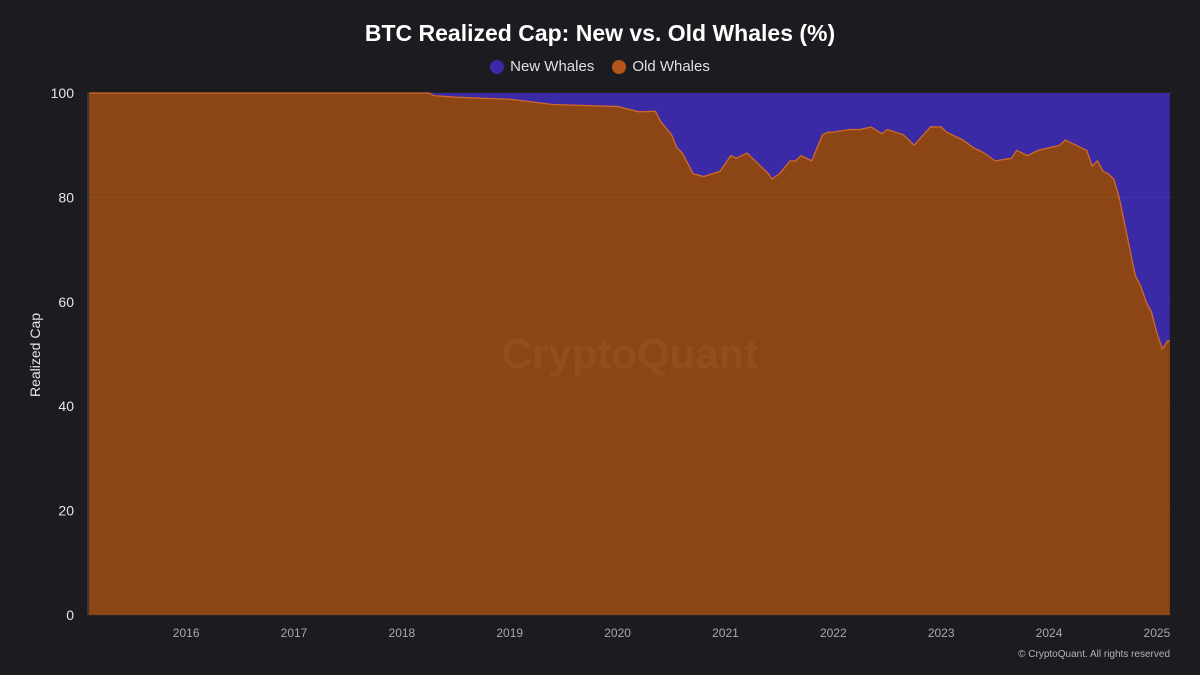 The height and width of the screenshot is (675, 1200). Describe the element at coordinates (552, 66) in the screenshot. I see `legend-label-new-whales: New Whales` at that location.